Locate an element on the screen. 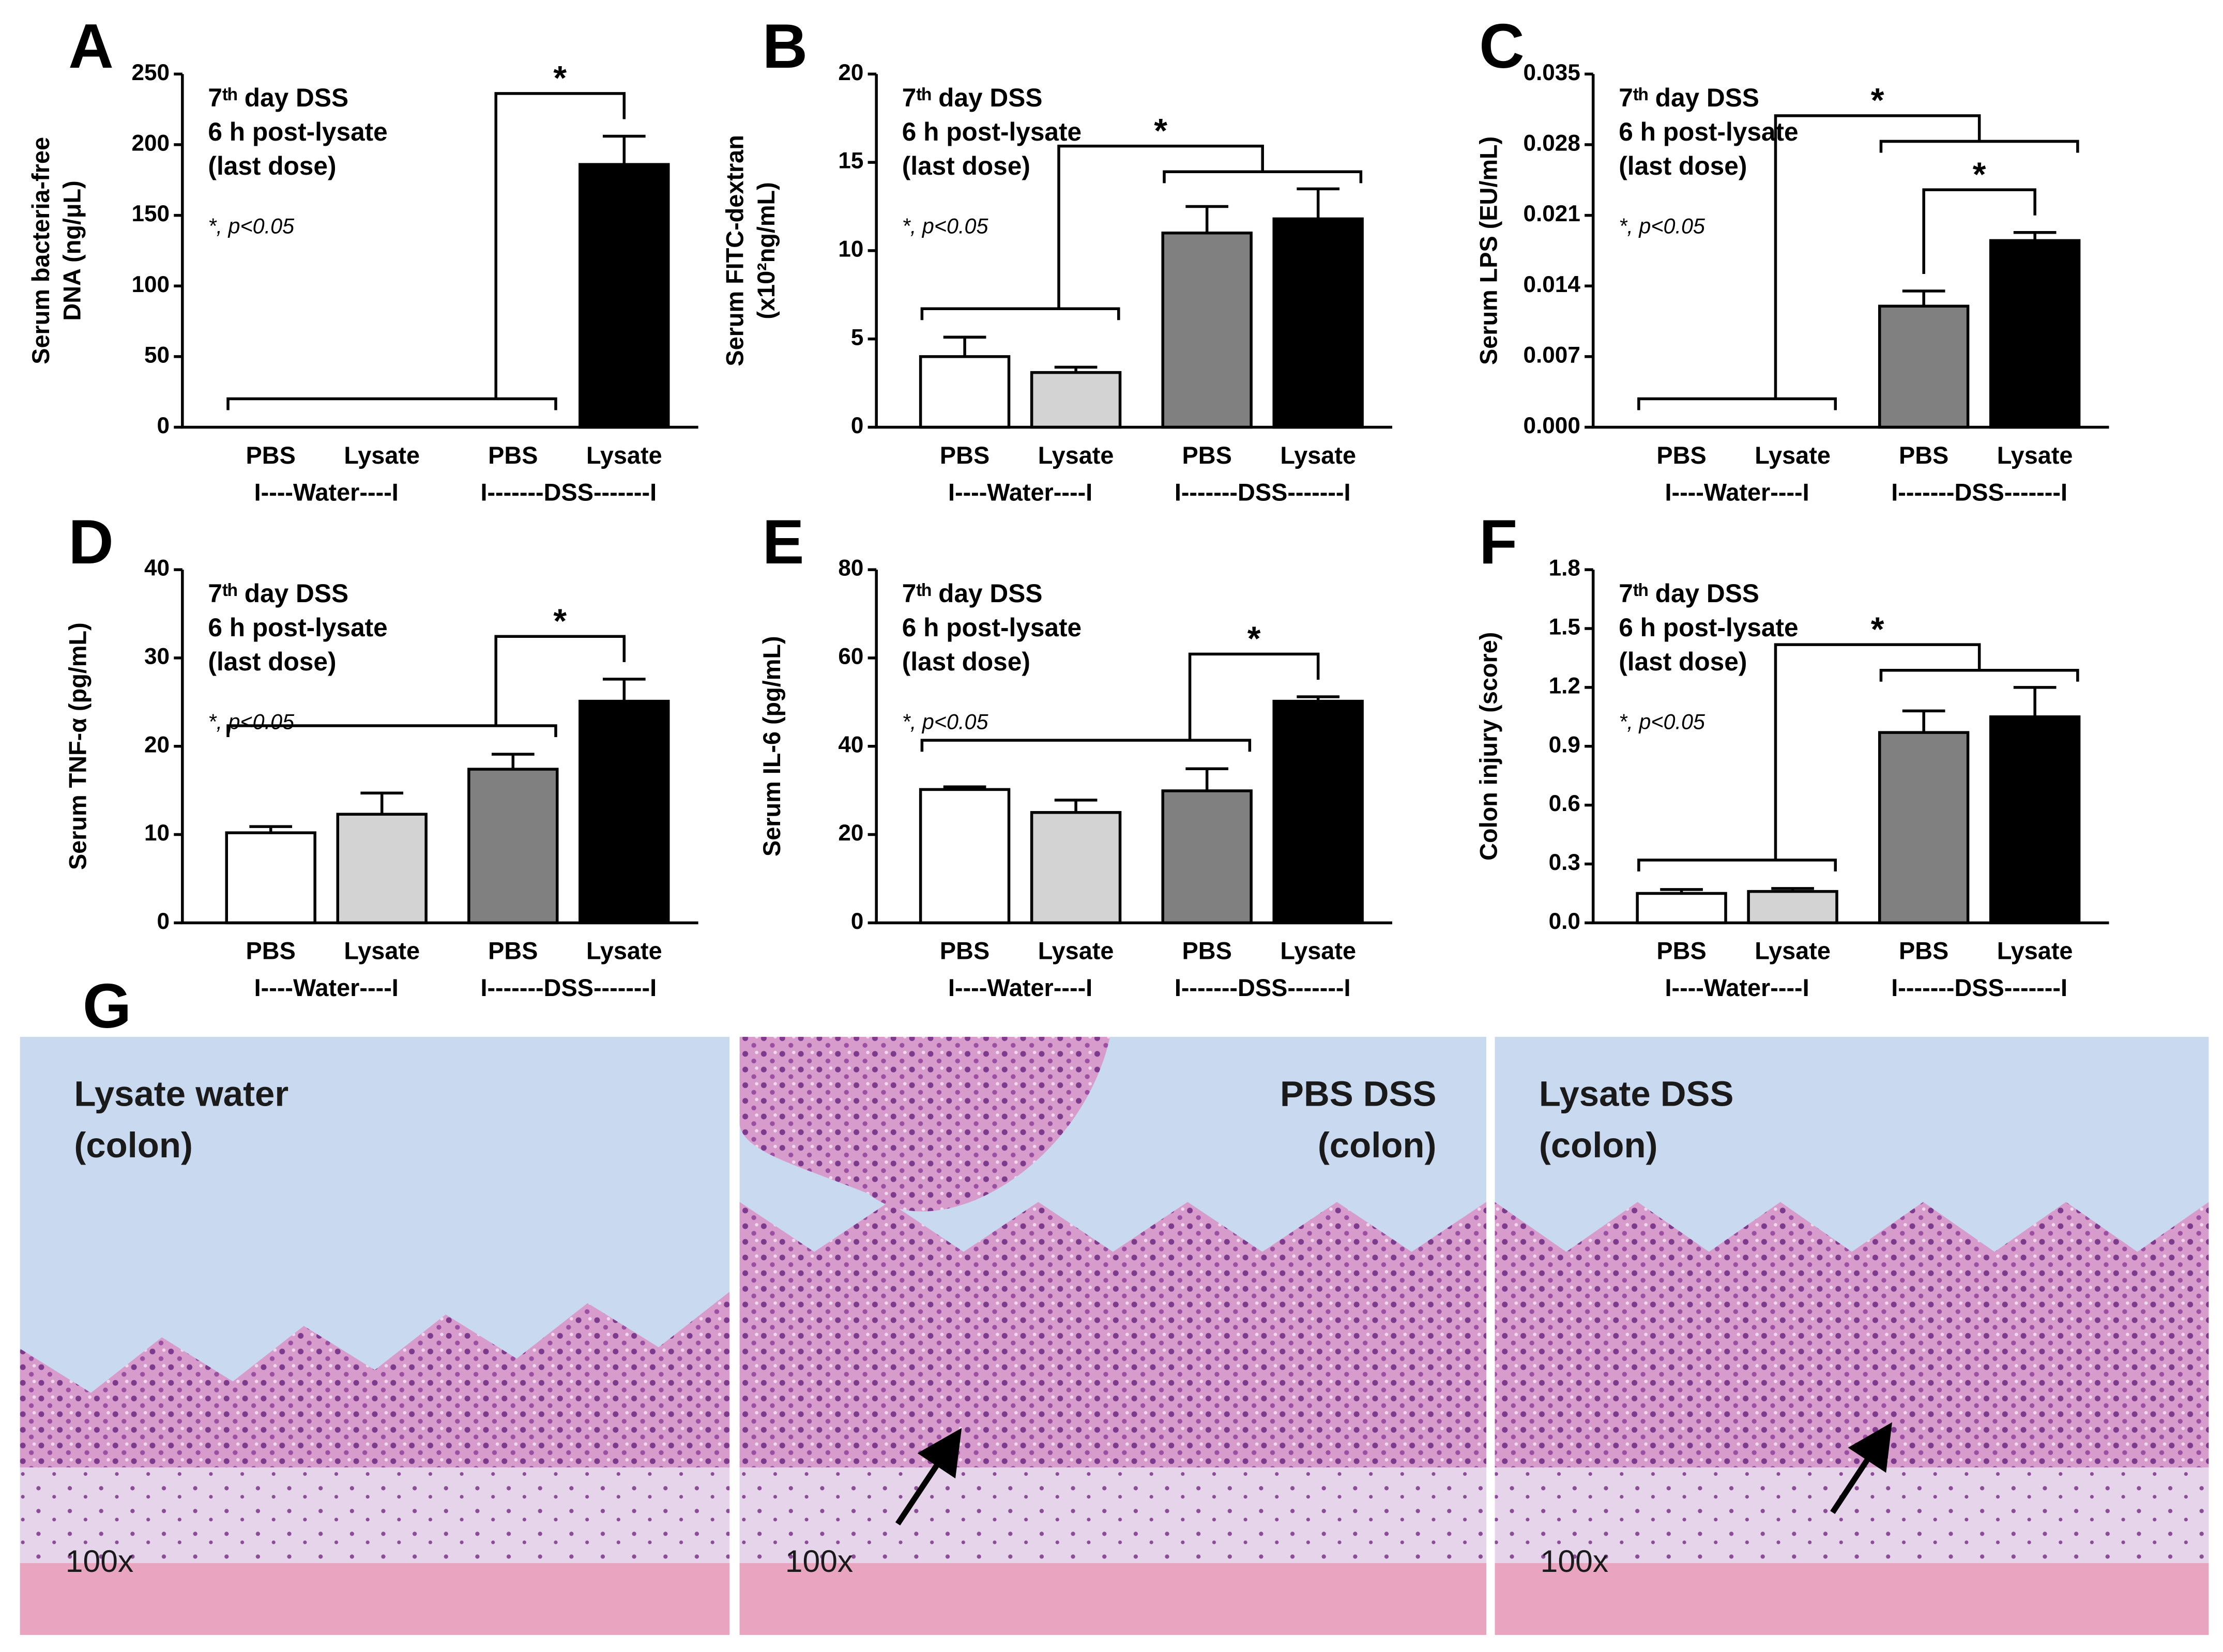 This screenshot has width=2223, height=1652. panel-label: F is located at coordinates (1498, 542).